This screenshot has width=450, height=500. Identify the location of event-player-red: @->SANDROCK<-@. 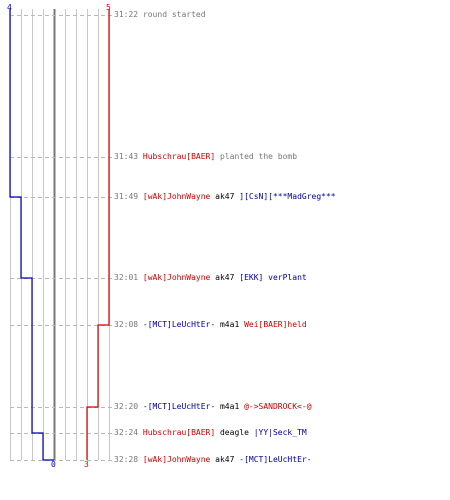
(278, 406).